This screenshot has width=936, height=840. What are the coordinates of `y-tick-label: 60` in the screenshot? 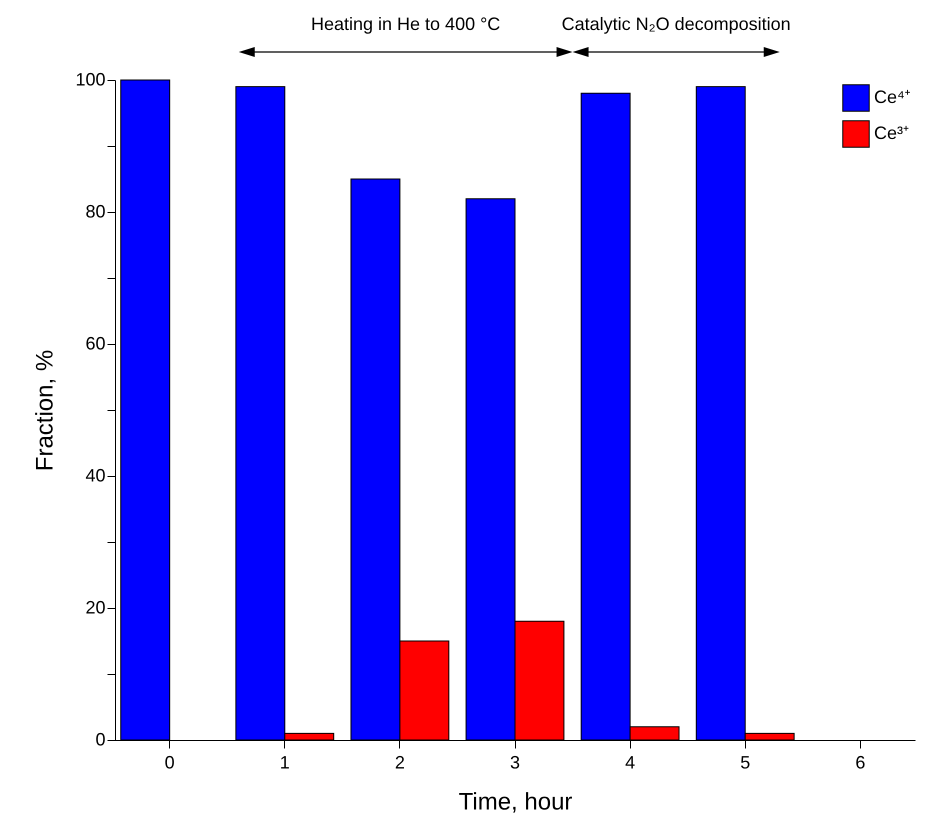 It's located at (95, 344).